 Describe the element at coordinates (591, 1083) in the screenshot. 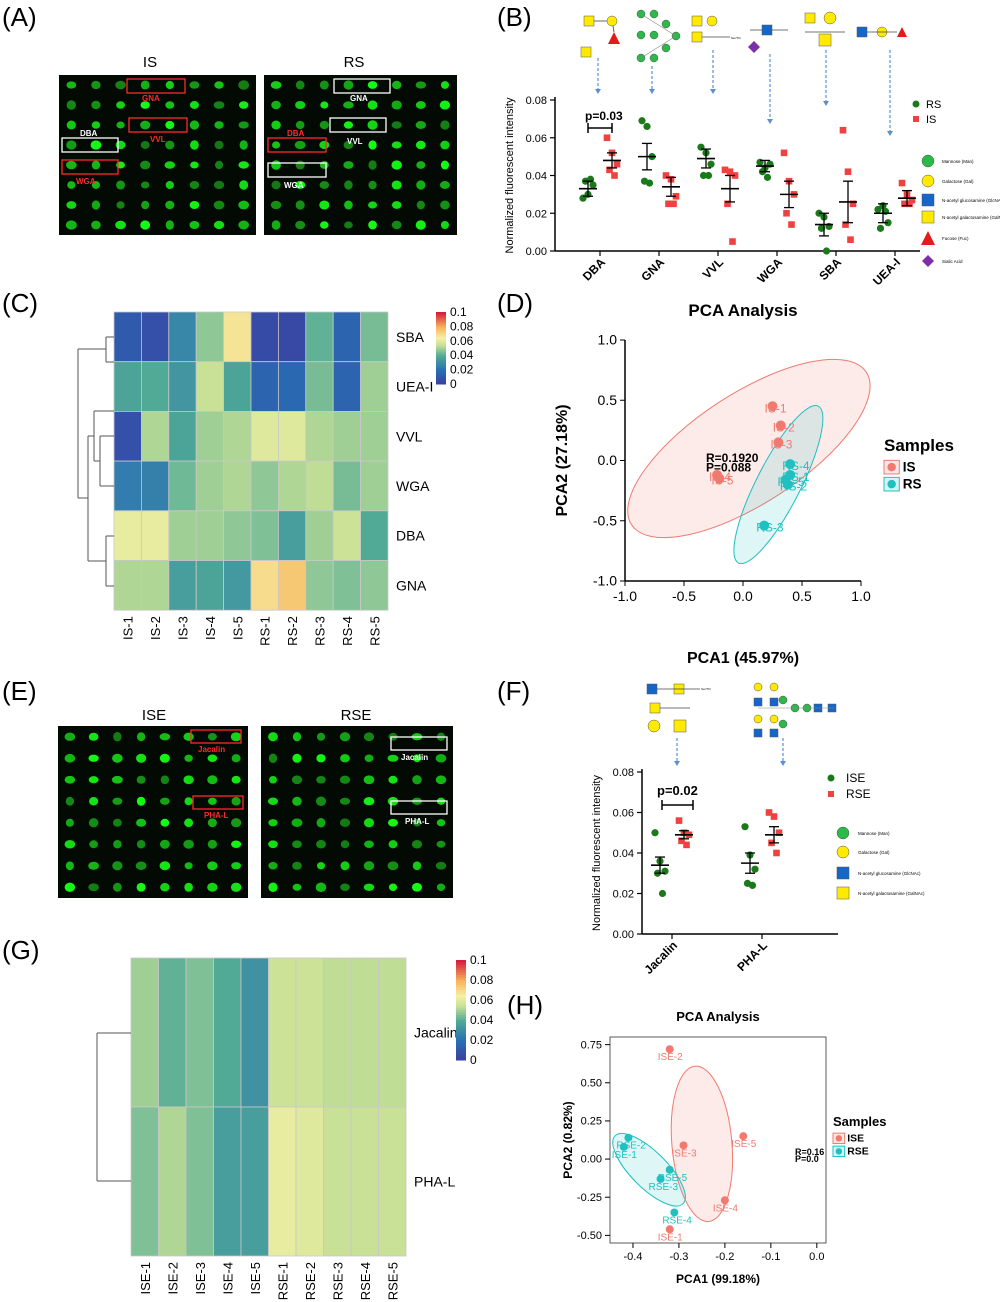

I see `y-tick-label: 0.50` at that location.